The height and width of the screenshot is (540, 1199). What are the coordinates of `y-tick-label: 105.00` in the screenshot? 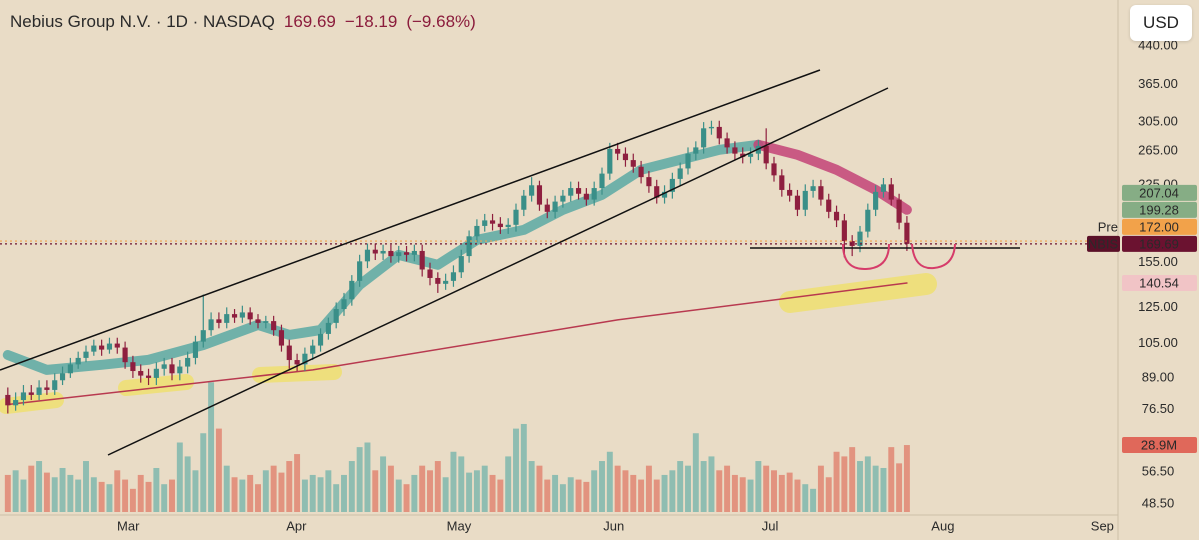 It's located at (1158, 342).